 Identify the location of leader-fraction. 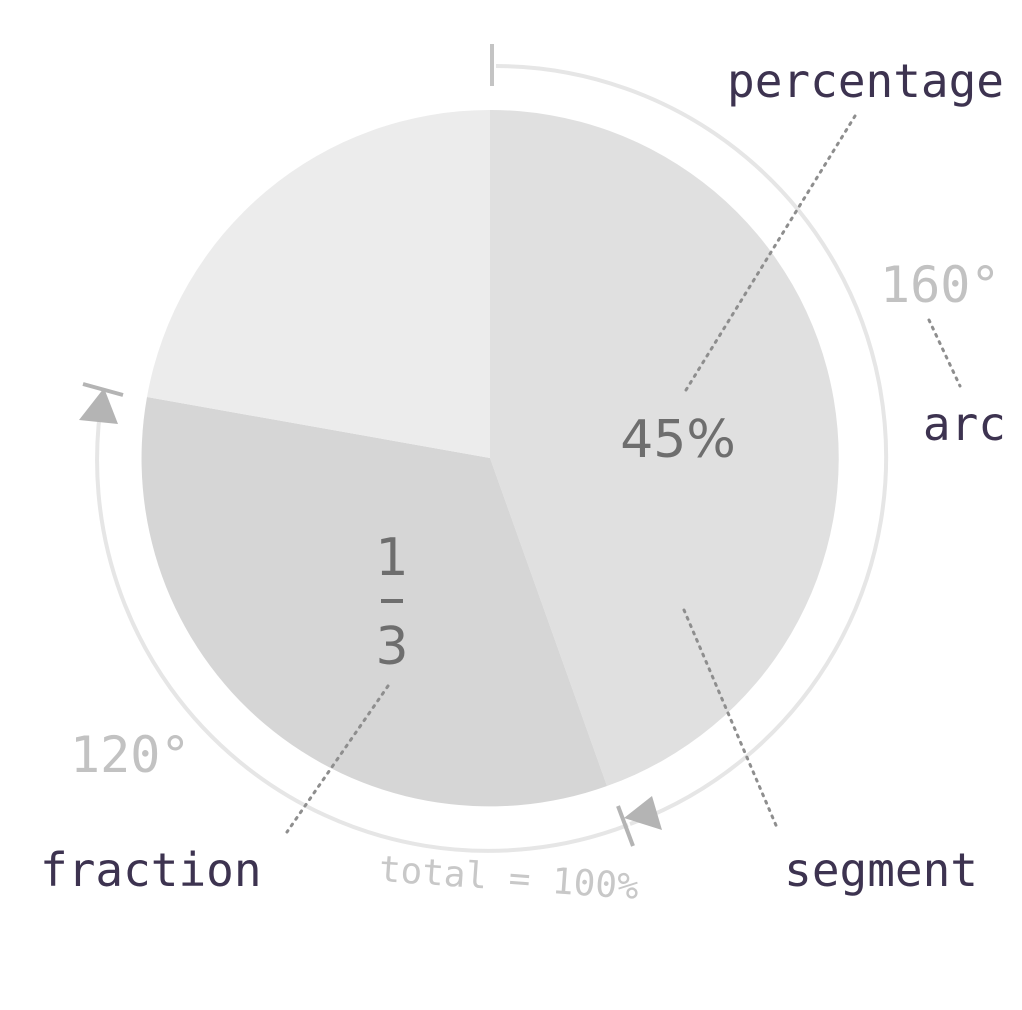
(337, 759).